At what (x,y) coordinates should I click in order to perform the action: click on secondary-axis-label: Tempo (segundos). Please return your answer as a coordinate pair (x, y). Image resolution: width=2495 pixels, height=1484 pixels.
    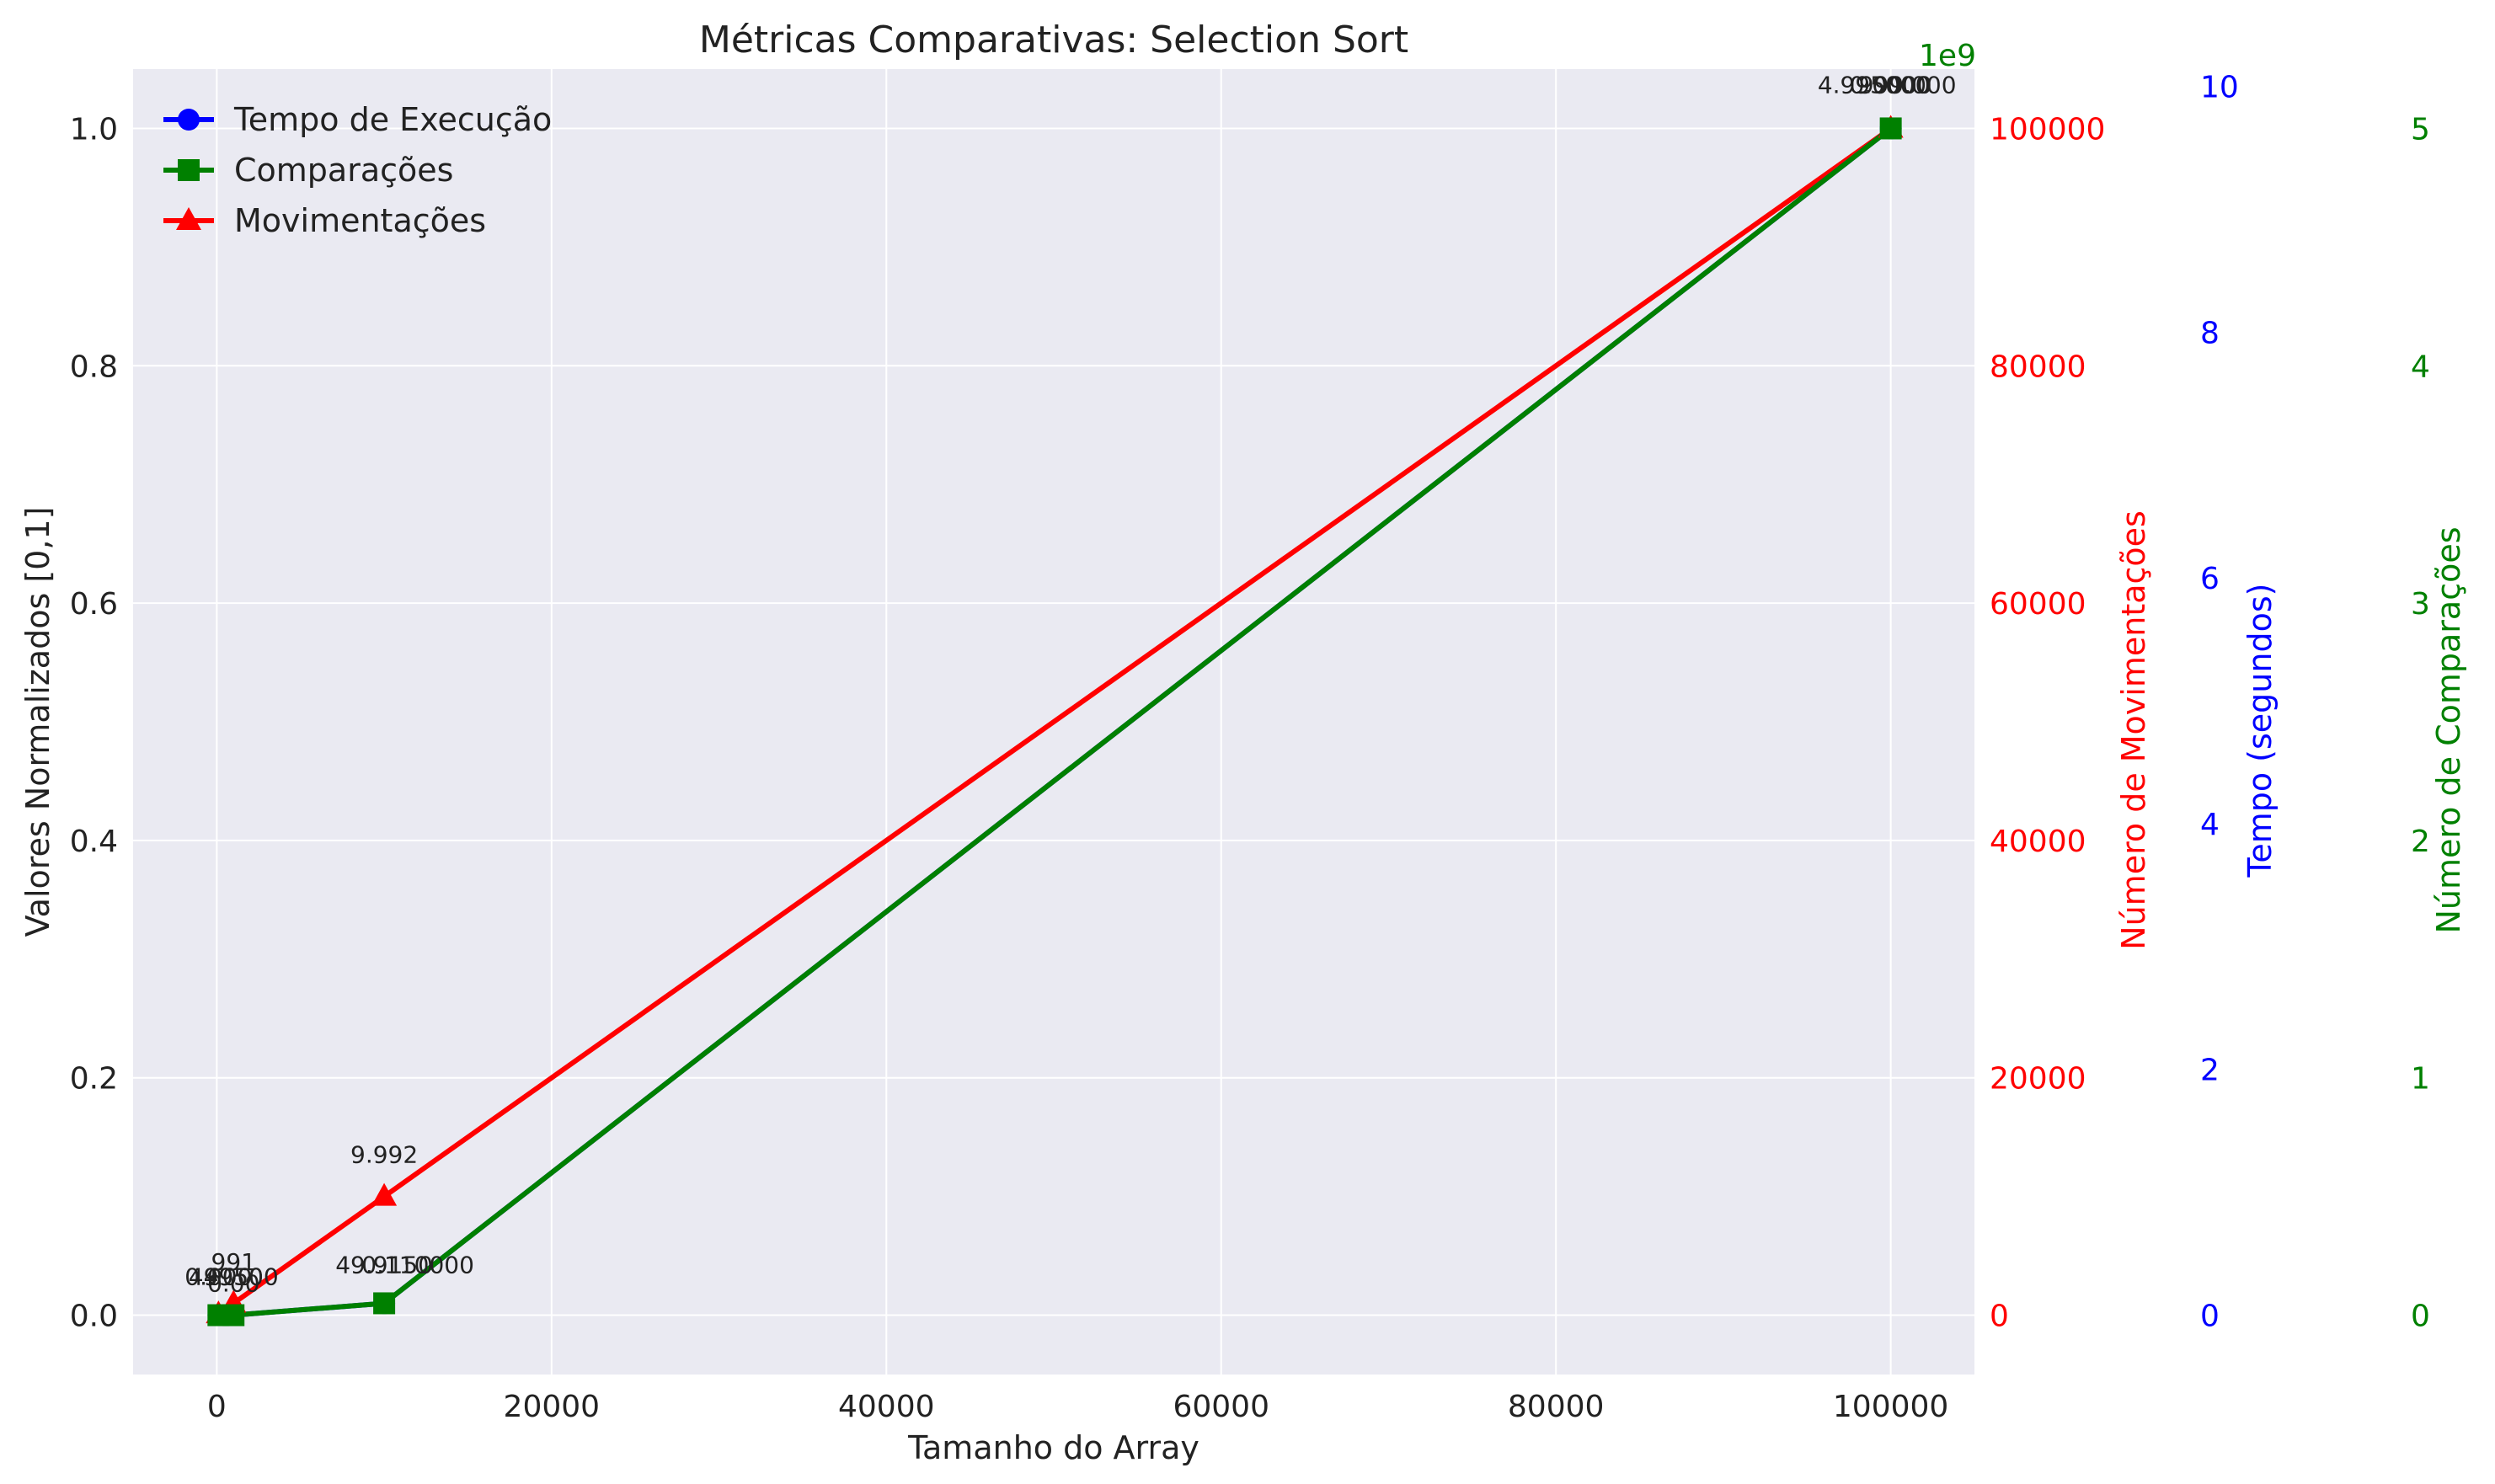
    Looking at the image, I should click on (2260, 731).